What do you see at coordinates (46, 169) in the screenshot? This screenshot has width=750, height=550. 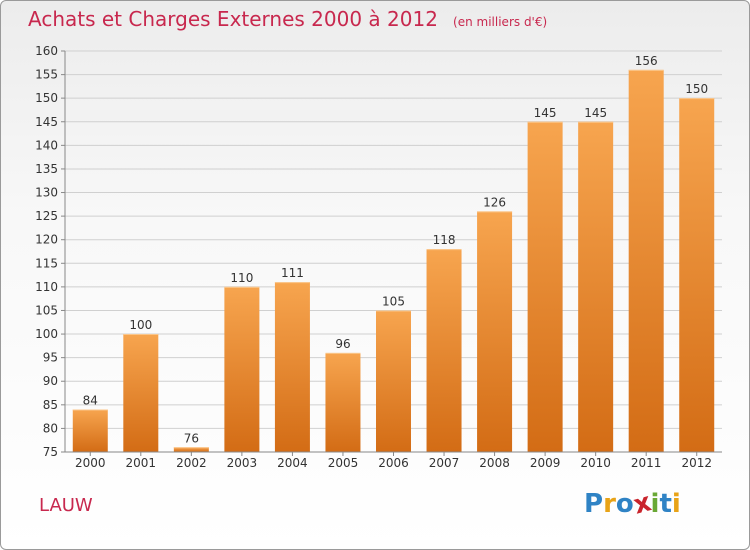 I see `y-tick-label: 135` at bounding box center [46, 169].